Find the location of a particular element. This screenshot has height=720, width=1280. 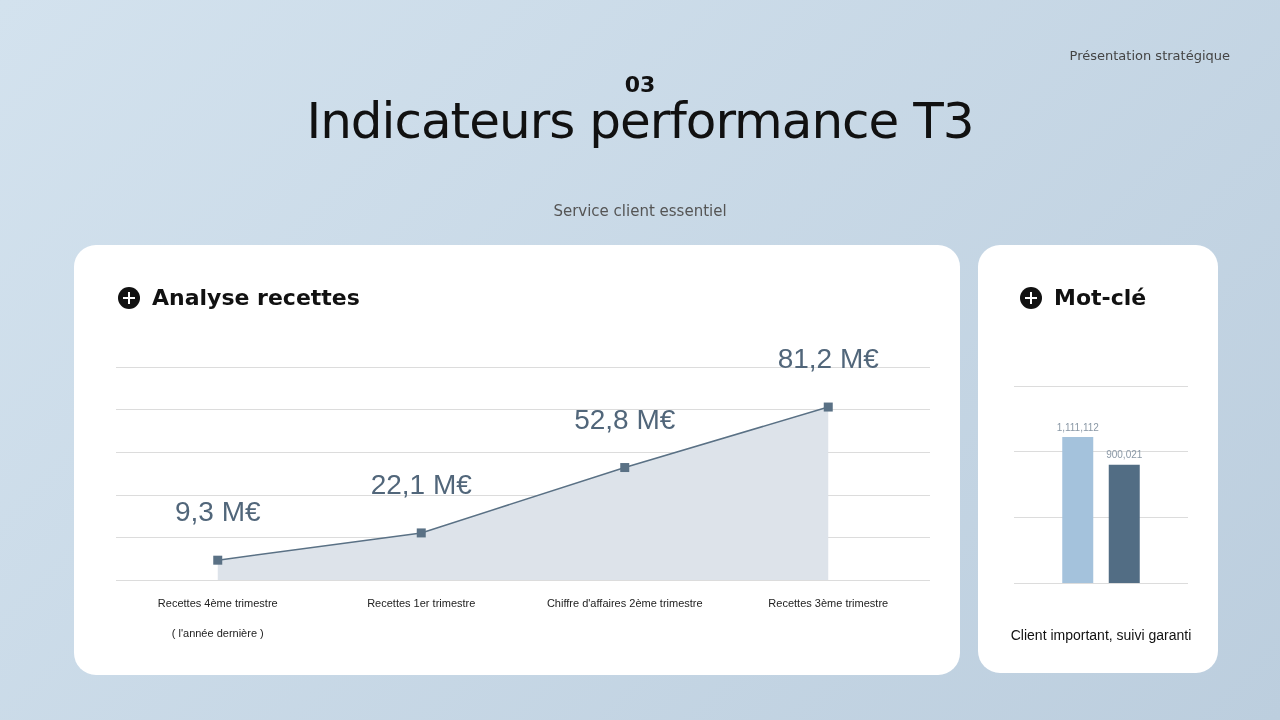

chart-title: Mot-clé is located at coordinates (1100, 297).